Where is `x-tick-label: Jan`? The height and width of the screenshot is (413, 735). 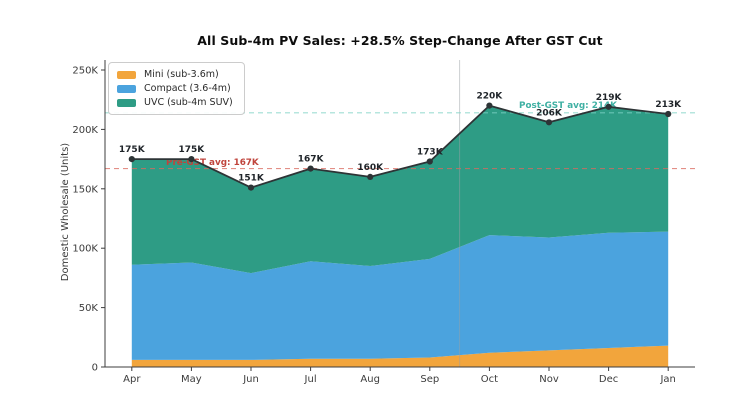
x-tick-label: Jan is located at coordinates (667, 379).